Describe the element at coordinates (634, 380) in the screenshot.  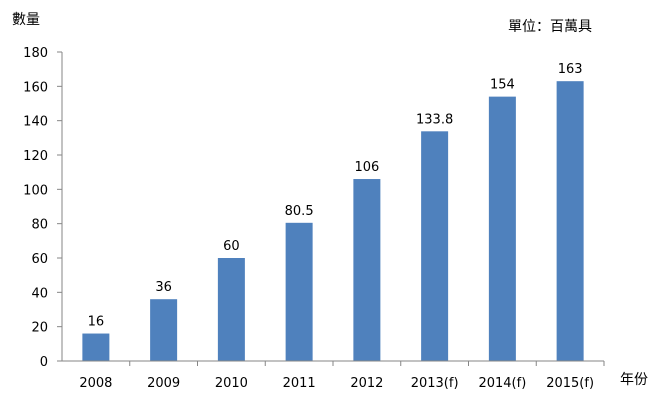
I see `x-axis-title: 年份` at that location.